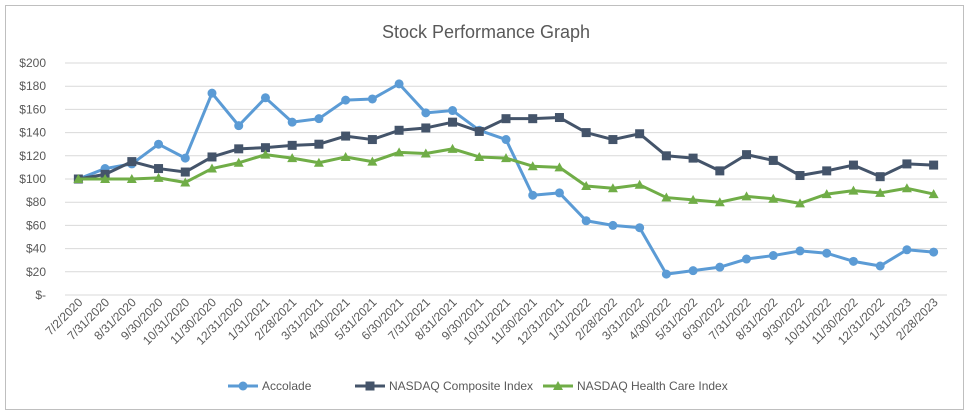  What do you see at coordinates (32, 109) in the screenshot?
I see `y-tick-label: $160` at bounding box center [32, 109].